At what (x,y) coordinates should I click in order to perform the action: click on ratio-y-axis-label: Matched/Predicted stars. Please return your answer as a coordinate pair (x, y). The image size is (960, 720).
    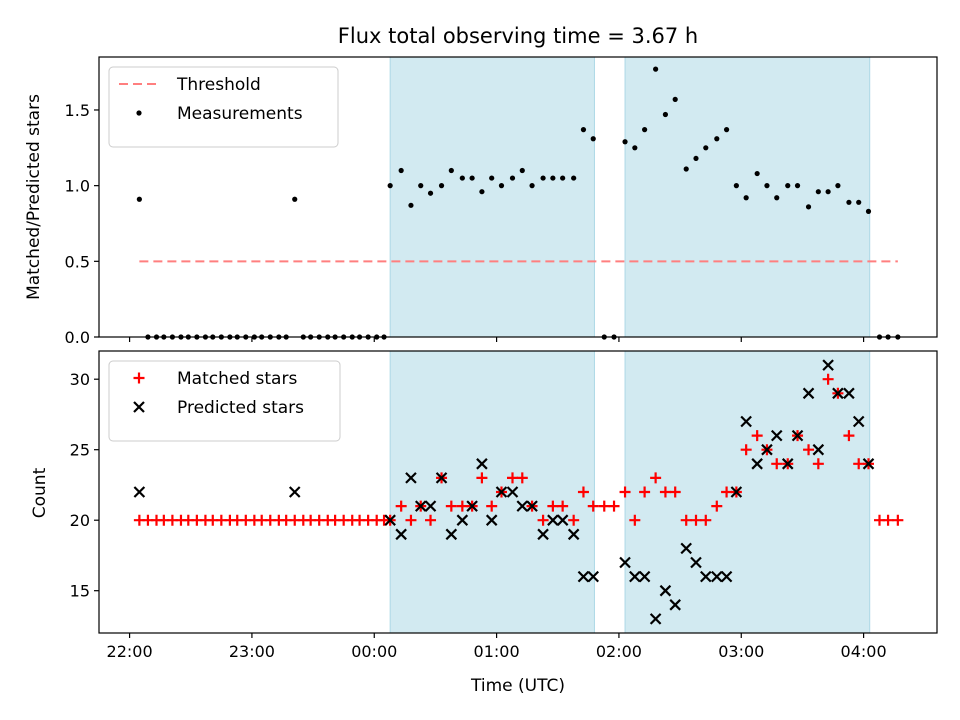
    Looking at the image, I should click on (34, 197).